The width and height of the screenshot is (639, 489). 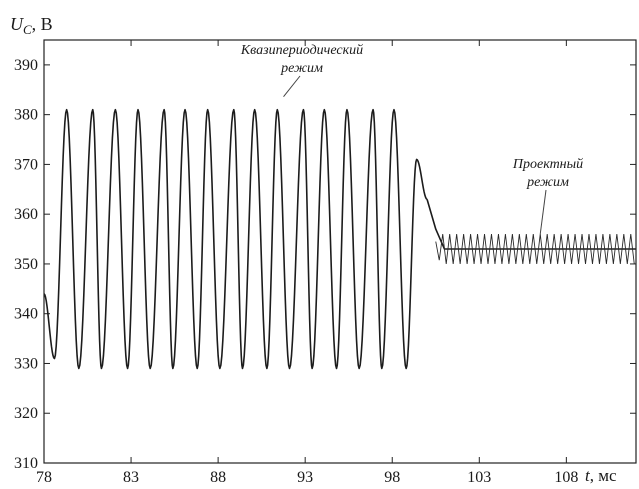 What do you see at coordinates (26, 65) in the screenshot?
I see `y-tick-label: 390` at bounding box center [26, 65].